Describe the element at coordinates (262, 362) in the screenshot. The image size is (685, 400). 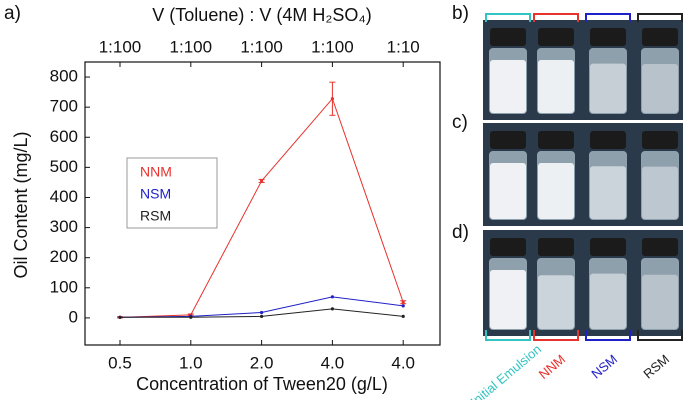
I see `x-tick-label: 2.0` at that location.